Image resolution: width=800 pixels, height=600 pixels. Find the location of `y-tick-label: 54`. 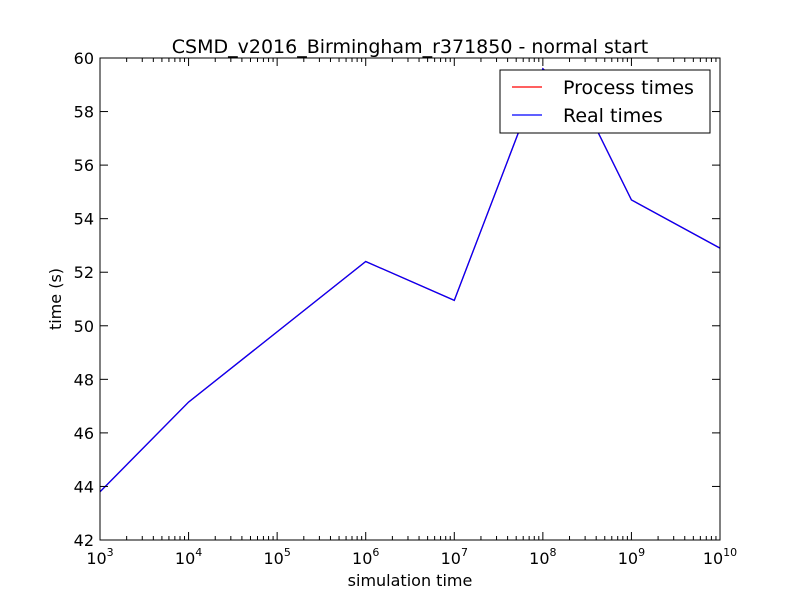

y-tick-label: 54 is located at coordinates (84, 219).